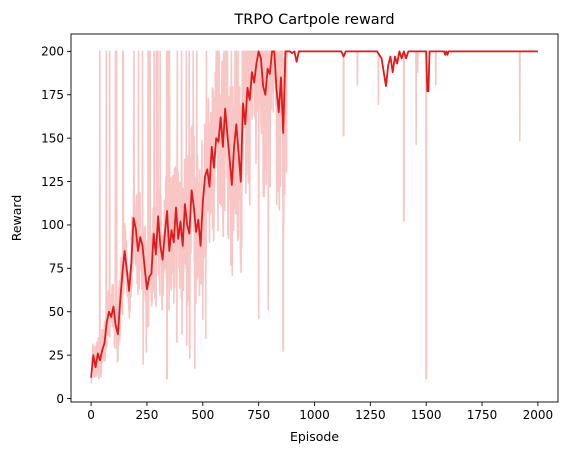 This screenshot has width=571, height=453. I want to click on x-tick-label: 1500, so click(426, 415).